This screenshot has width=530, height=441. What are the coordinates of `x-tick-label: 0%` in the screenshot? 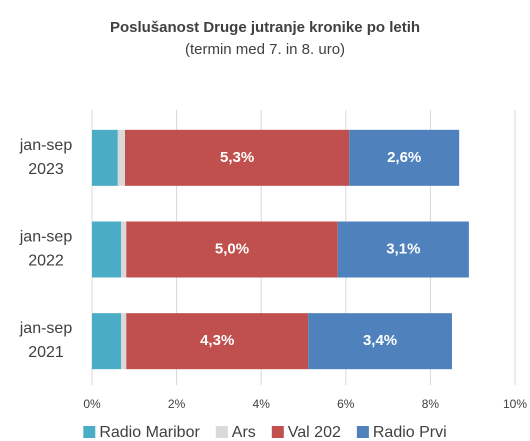 It's located at (92, 404).